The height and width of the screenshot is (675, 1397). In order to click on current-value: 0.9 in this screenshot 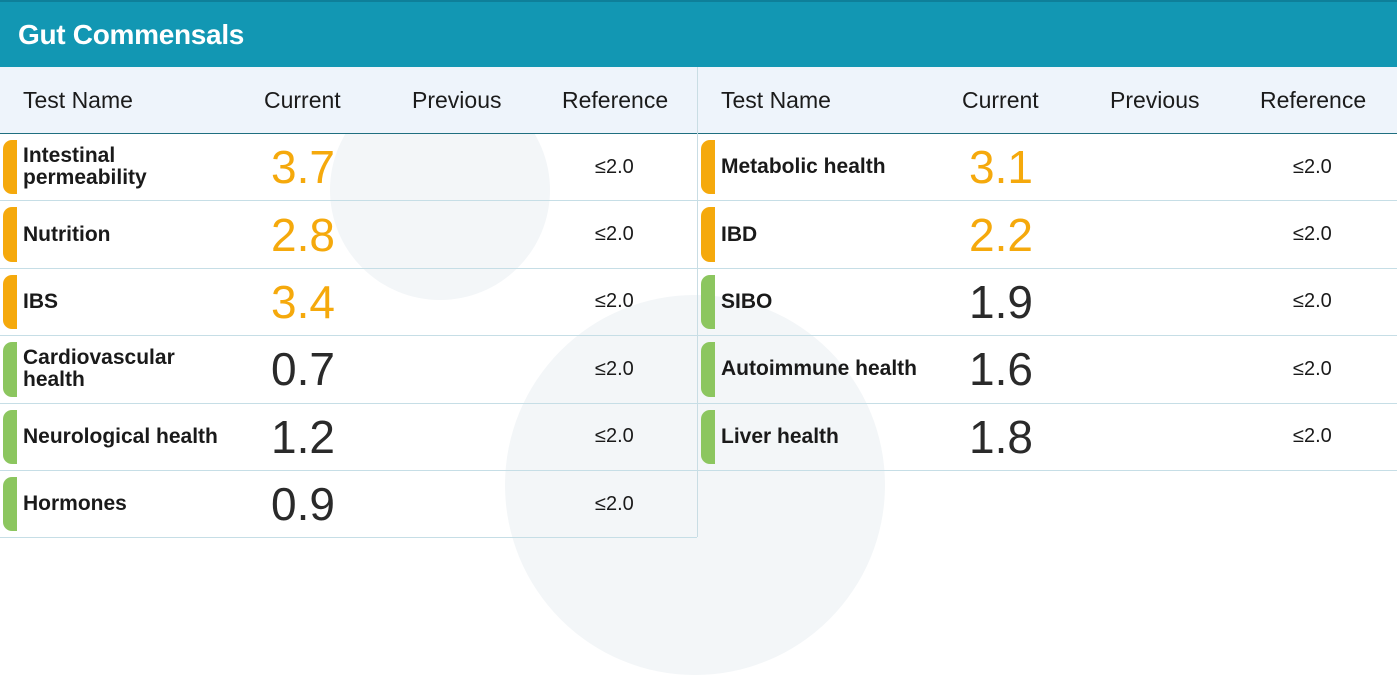, I will do `click(303, 504)`.